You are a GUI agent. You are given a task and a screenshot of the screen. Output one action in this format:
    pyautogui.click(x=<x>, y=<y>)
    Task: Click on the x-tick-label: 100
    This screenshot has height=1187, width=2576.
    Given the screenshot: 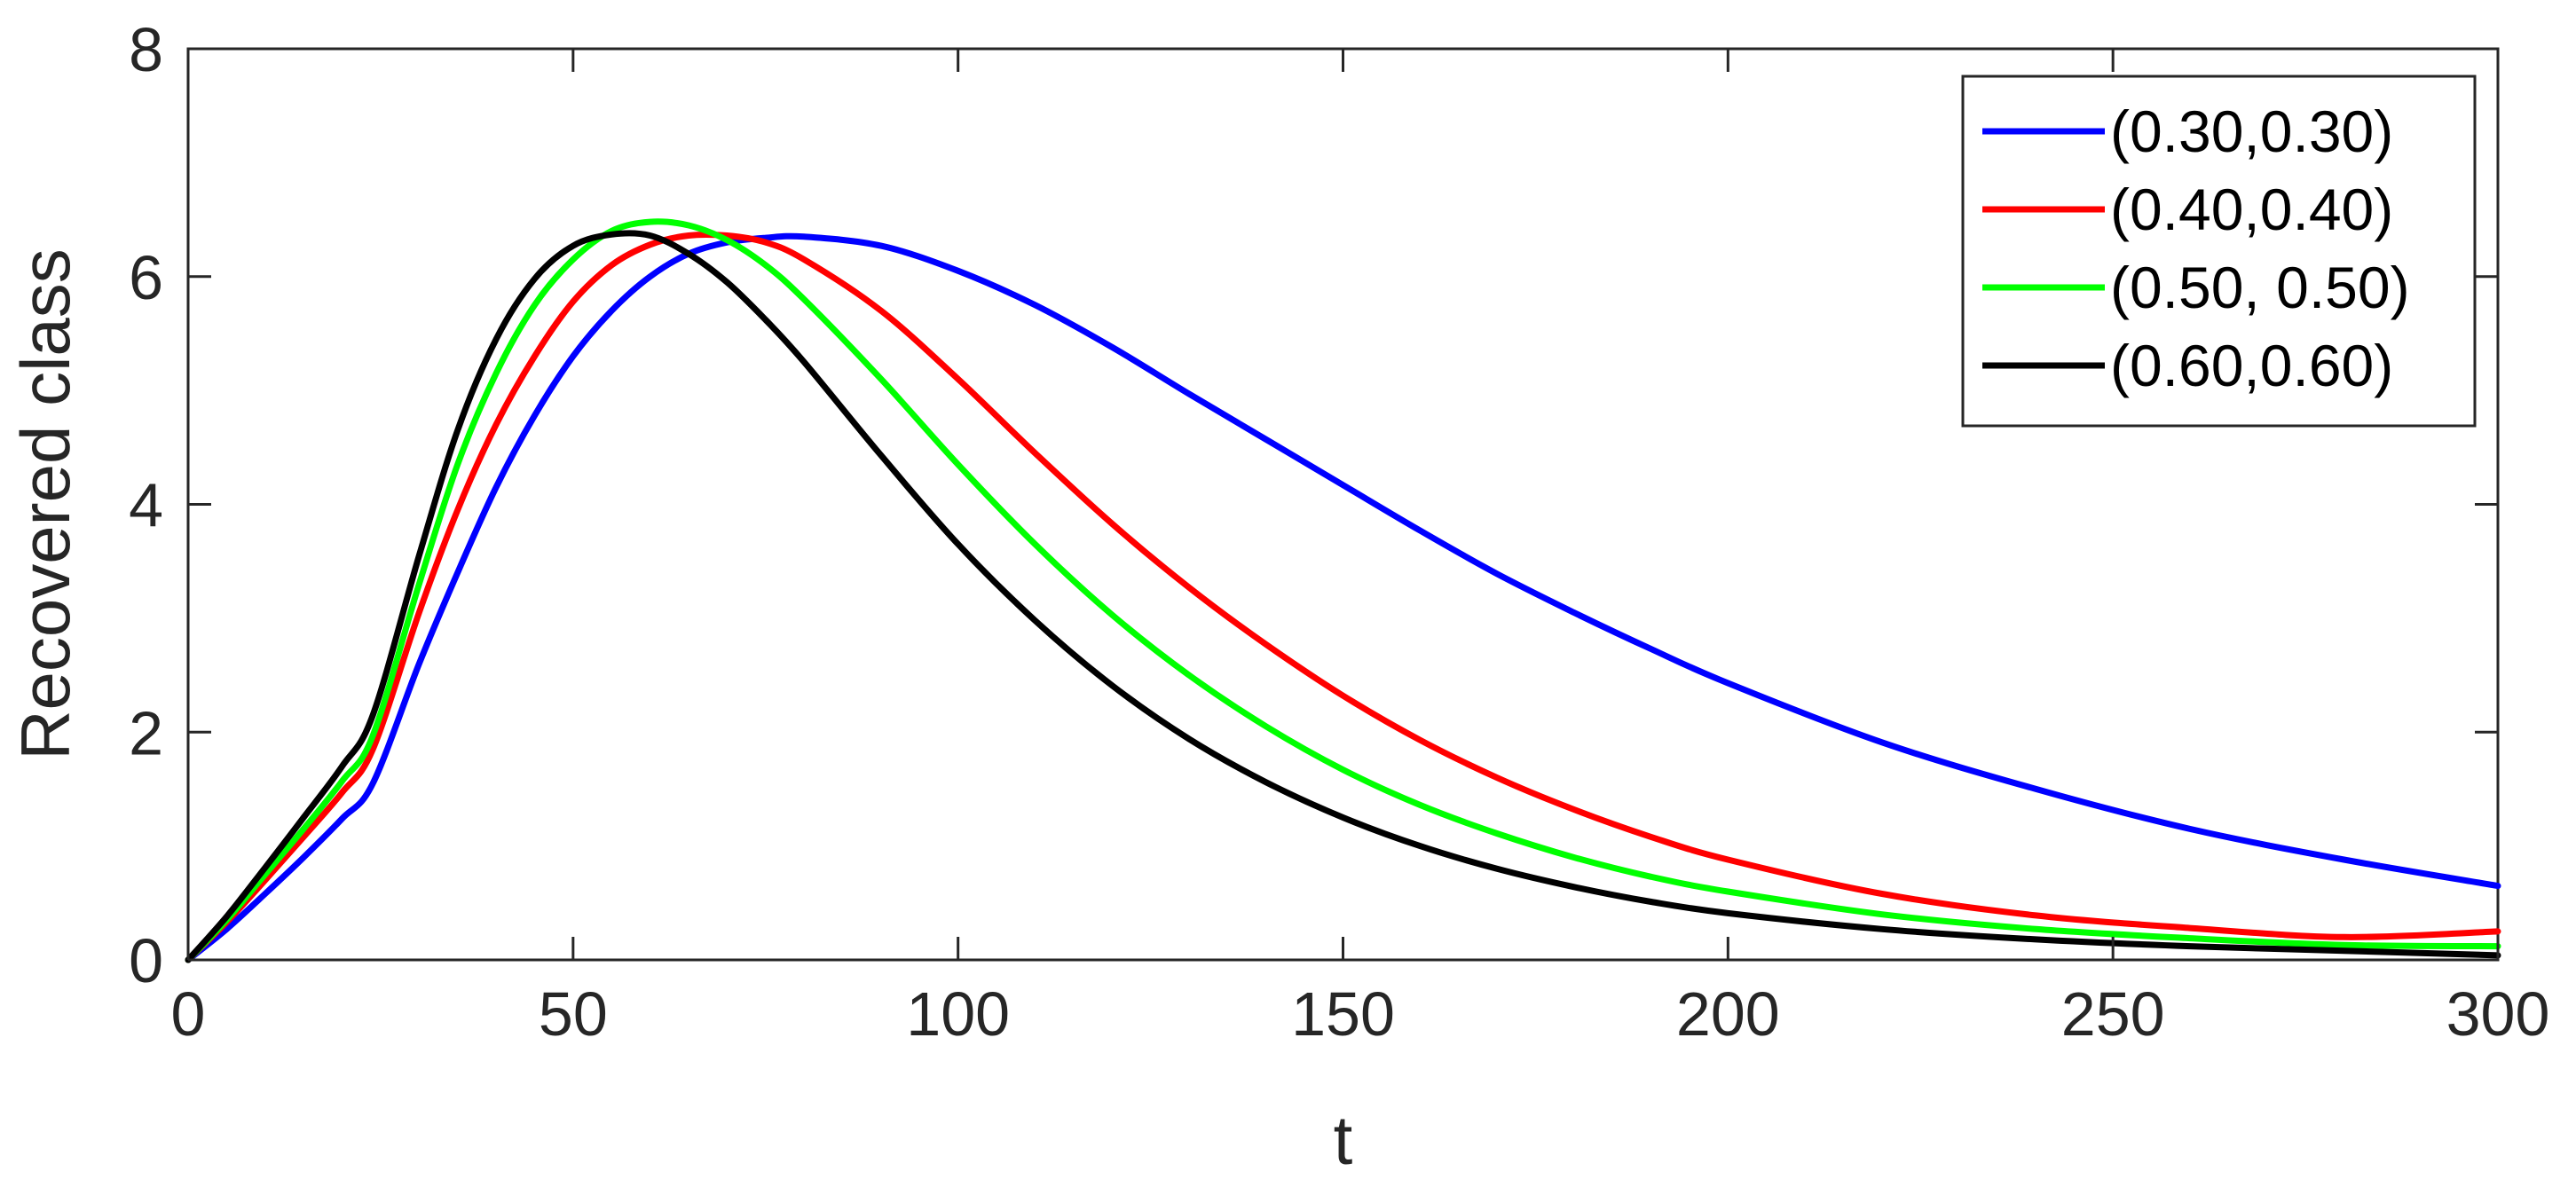 What is the action you would take?
    pyautogui.click(x=958, y=1014)
    